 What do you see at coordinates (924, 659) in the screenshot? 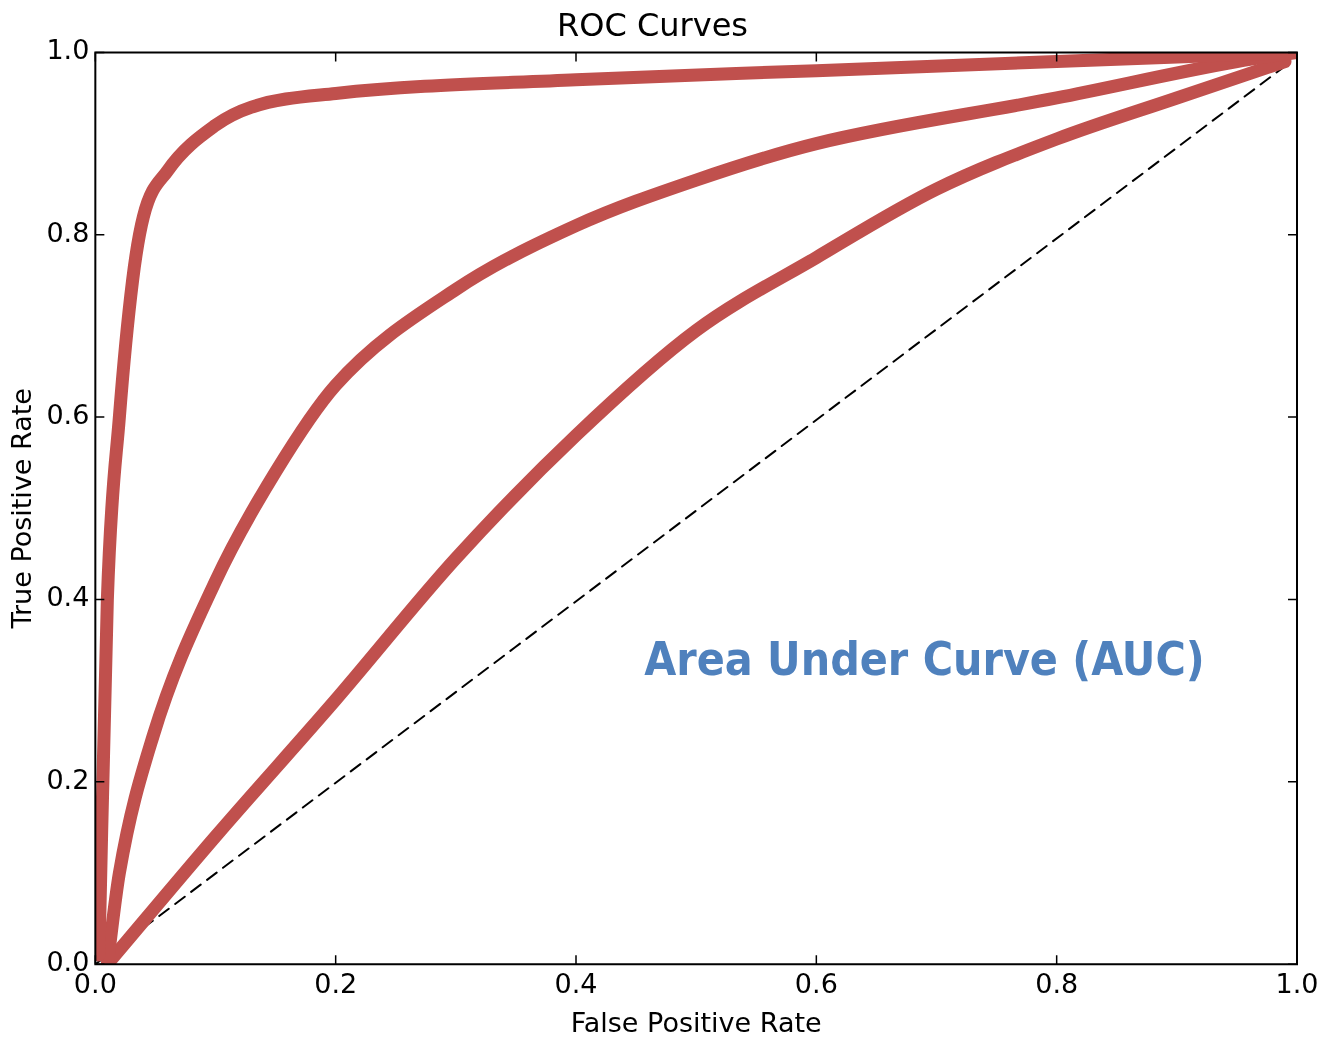
I see `annotation: Area Under Curve (AUC)` at bounding box center [924, 659].